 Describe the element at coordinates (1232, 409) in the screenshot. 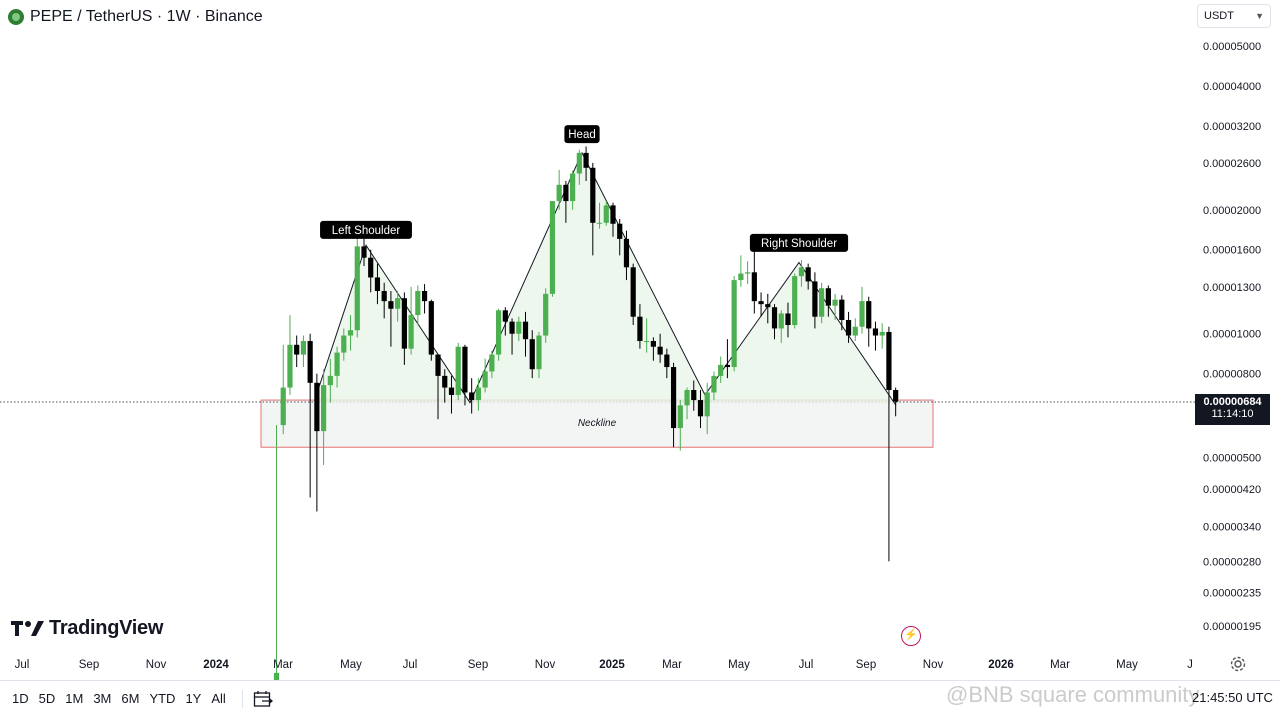

I see `current-price-tag: 0.00000684 11:14:10` at that location.